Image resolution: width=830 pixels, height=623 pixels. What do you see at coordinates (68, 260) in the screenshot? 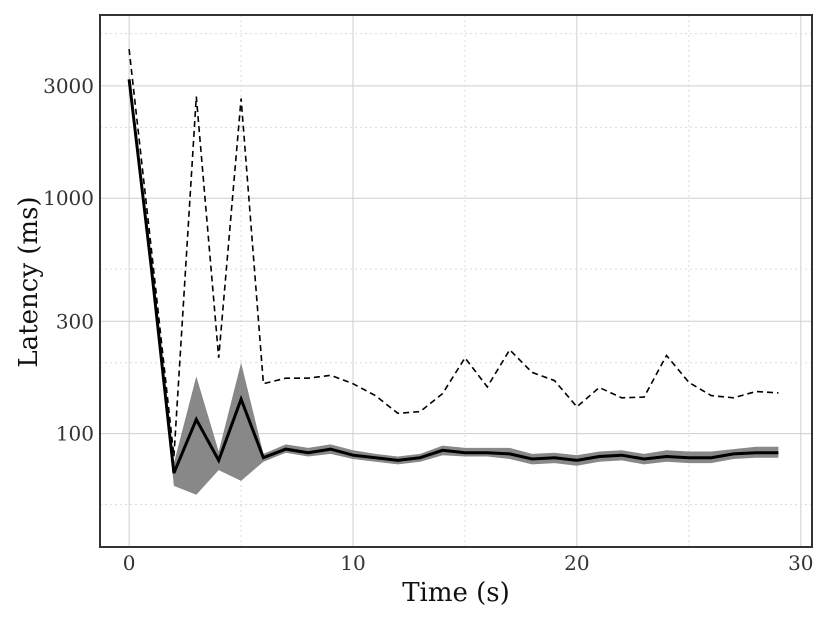
I see `y-tick-labels: 100 300 1000 3000` at bounding box center [68, 260].